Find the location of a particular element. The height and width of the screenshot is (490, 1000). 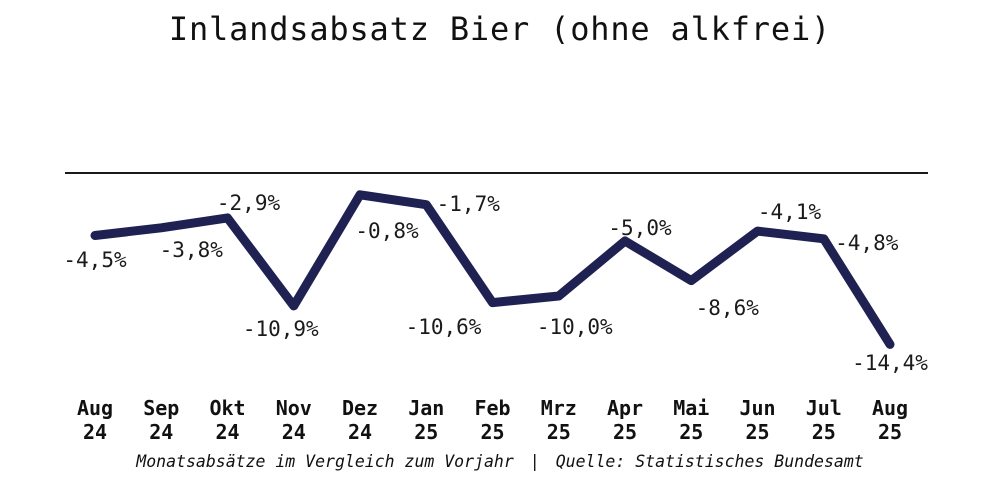

value-label: -8,6% is located at coordinates (727, 307).